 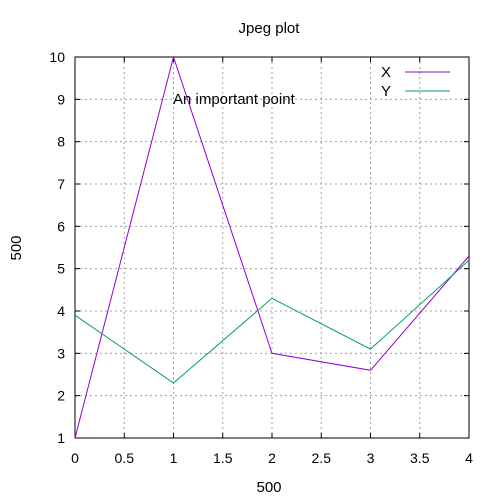 What do you see at coordinates (61, 226) in the screenshot?
I see `y-tick-label: 6` at bounding box center [61, 226].